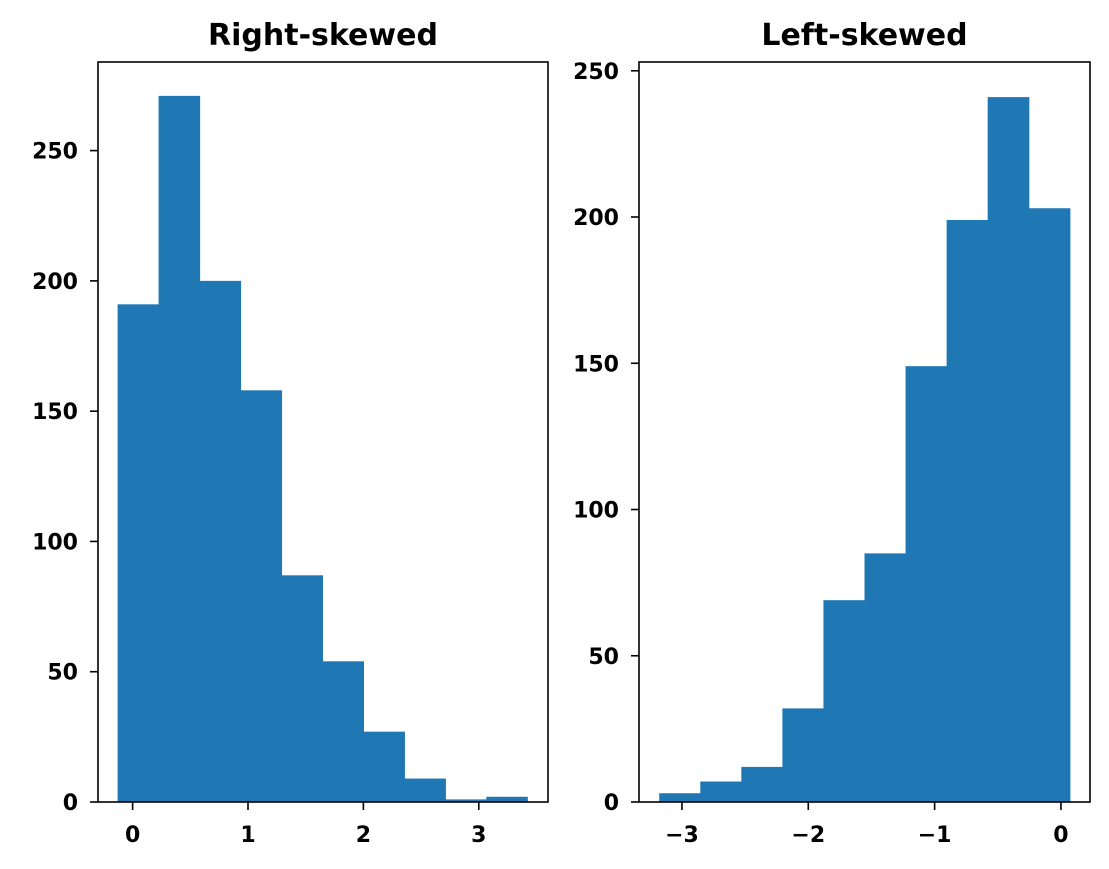 The image size is (1109, 869). What do you see at coordinates (323, 35) in the screenshot?
I see `chart-title: Right-skewed` at bounding box center [323, 35].